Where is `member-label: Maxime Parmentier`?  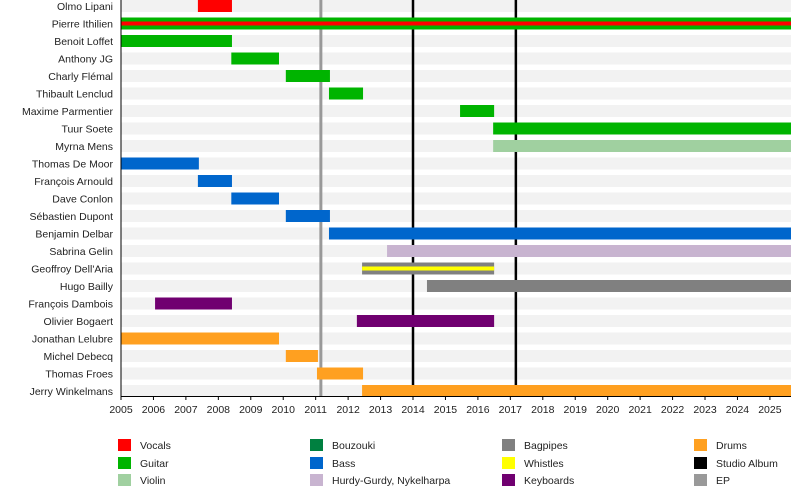 member-label: Maxime Parmentier is located at coordinates (68, 112).